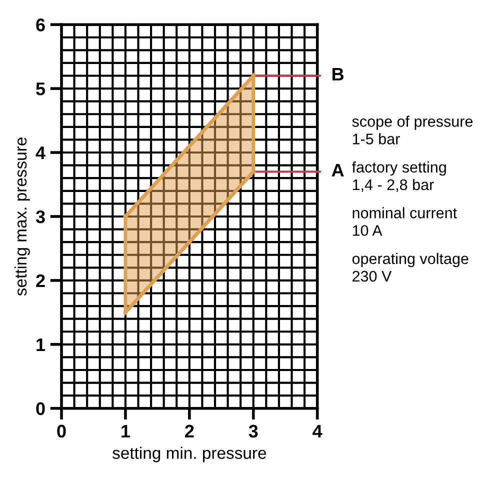  Describe the element at coordinates (189, 454) in the screenshot. I see `x-axis-title: setting min. pressure` at that location.